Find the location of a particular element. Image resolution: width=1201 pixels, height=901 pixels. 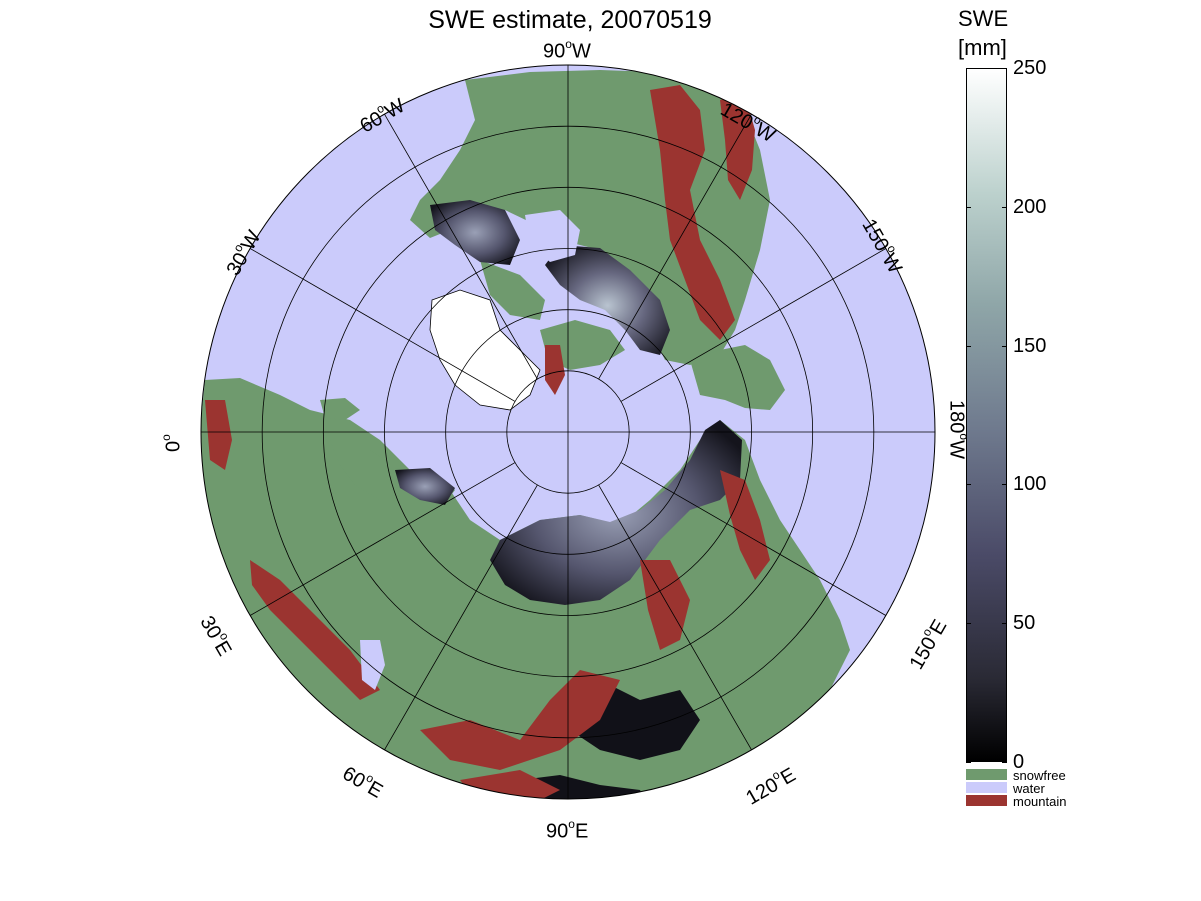

swatch-water is located at coordinates (986, 787).